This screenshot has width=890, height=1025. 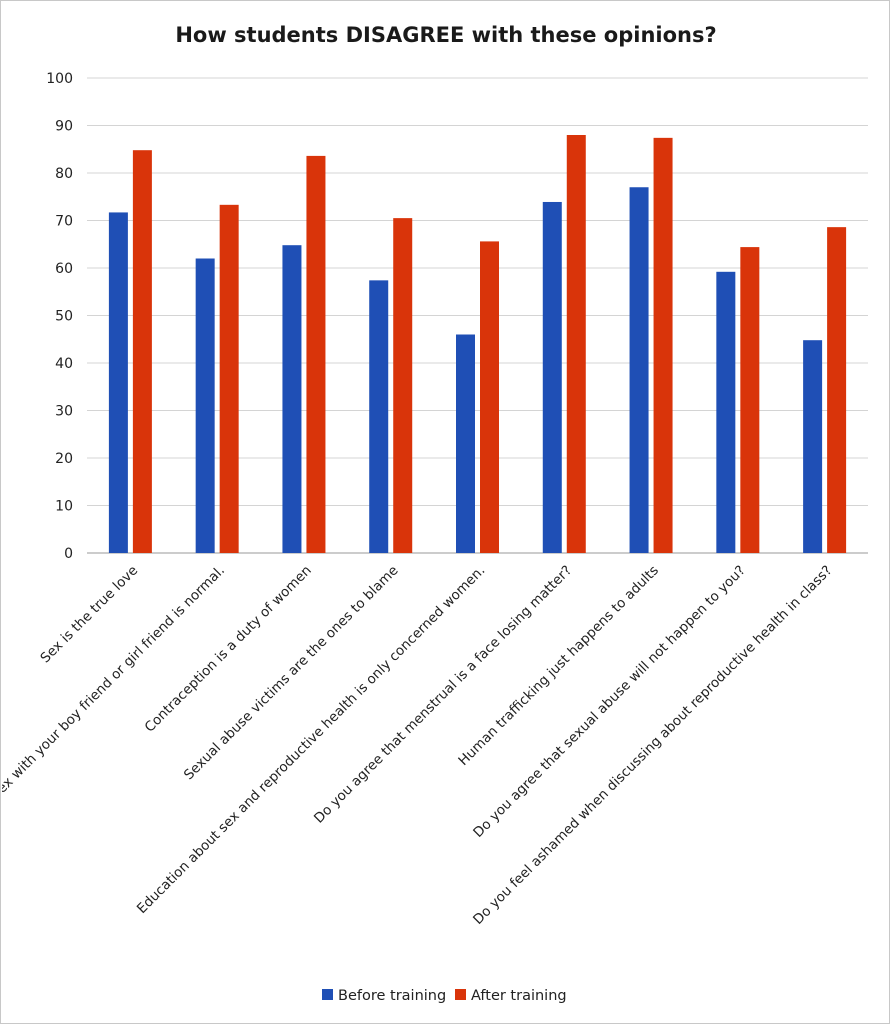 I want to click on y-tick-label: 70, so click(x=64, y=222).